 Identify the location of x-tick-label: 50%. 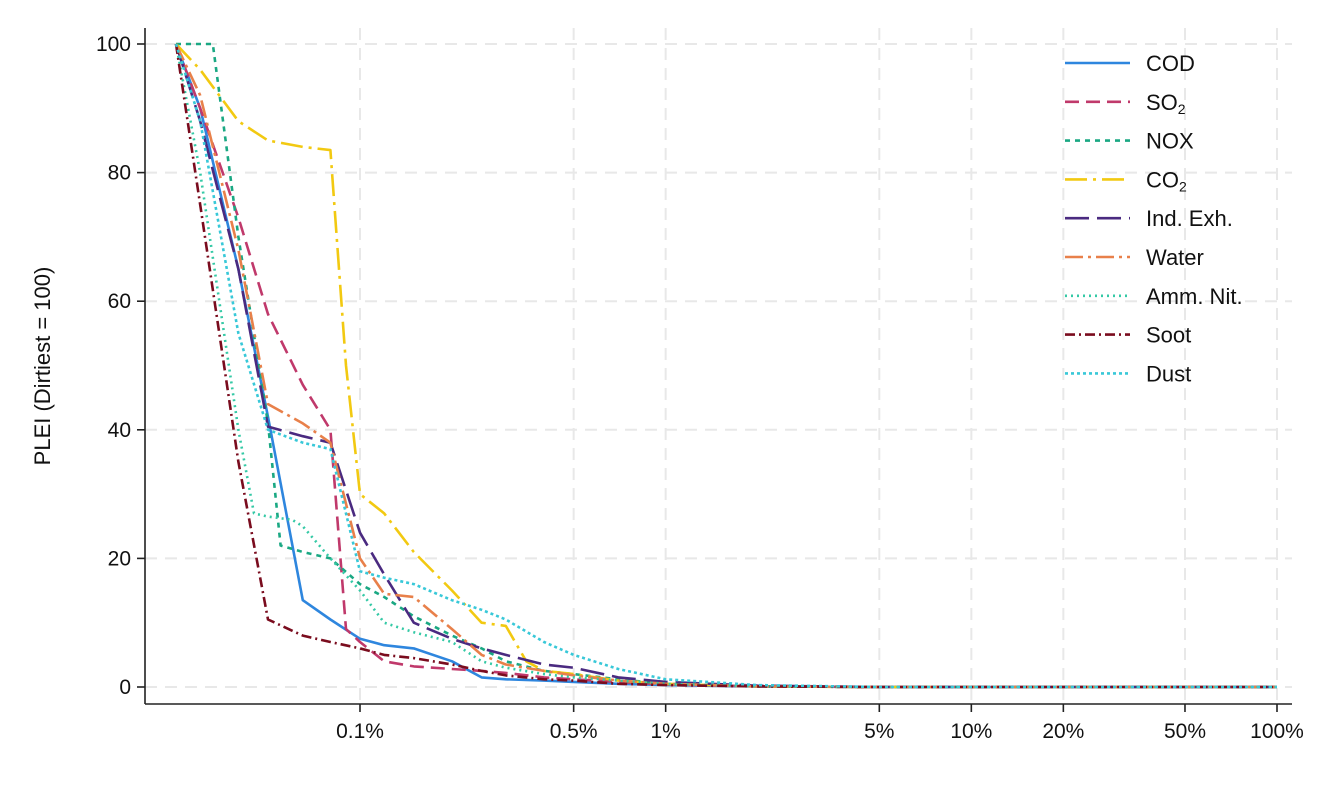
(1185, 731).